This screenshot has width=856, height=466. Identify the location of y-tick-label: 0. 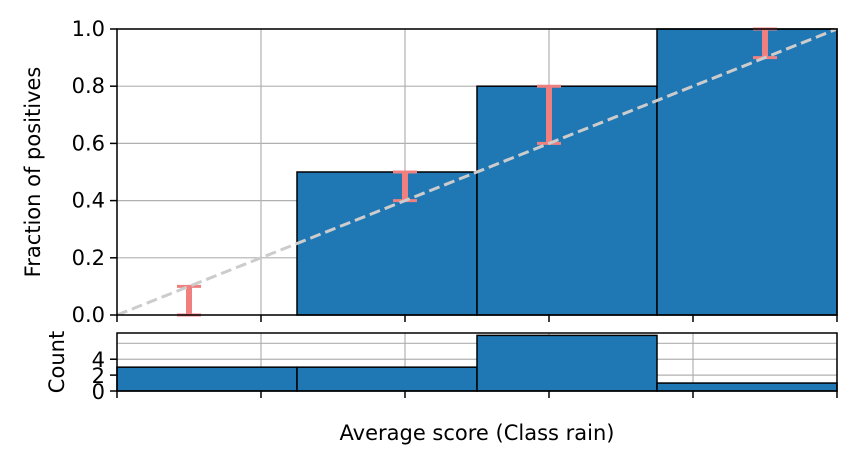
(98, 392).